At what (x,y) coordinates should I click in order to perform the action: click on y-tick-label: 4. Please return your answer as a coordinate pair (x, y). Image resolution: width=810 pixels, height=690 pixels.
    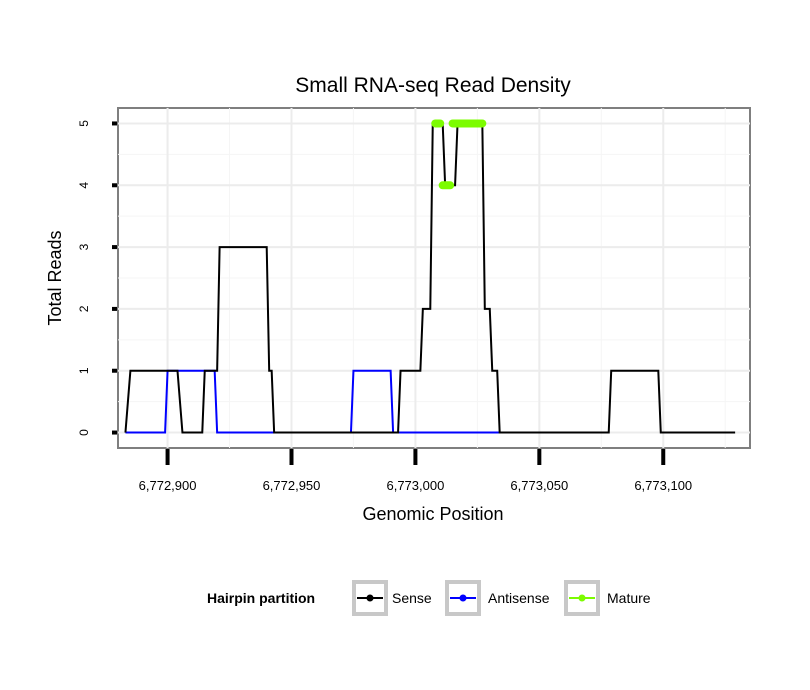
    Looking at the image, I should click on (84, 185).